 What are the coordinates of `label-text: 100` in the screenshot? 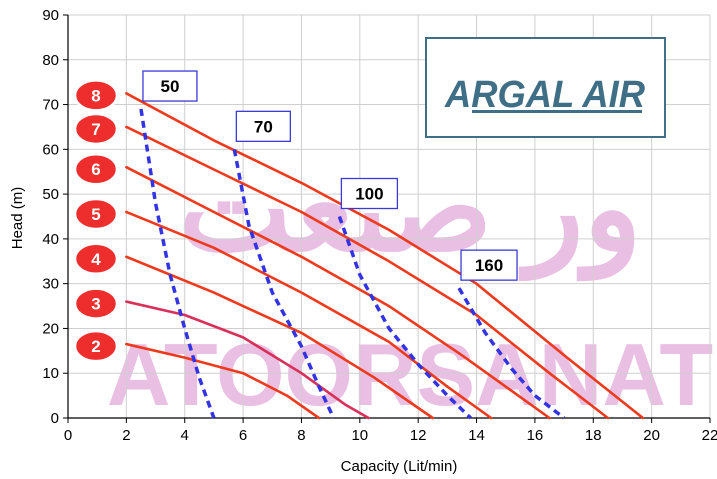 It's located at (369, 194).